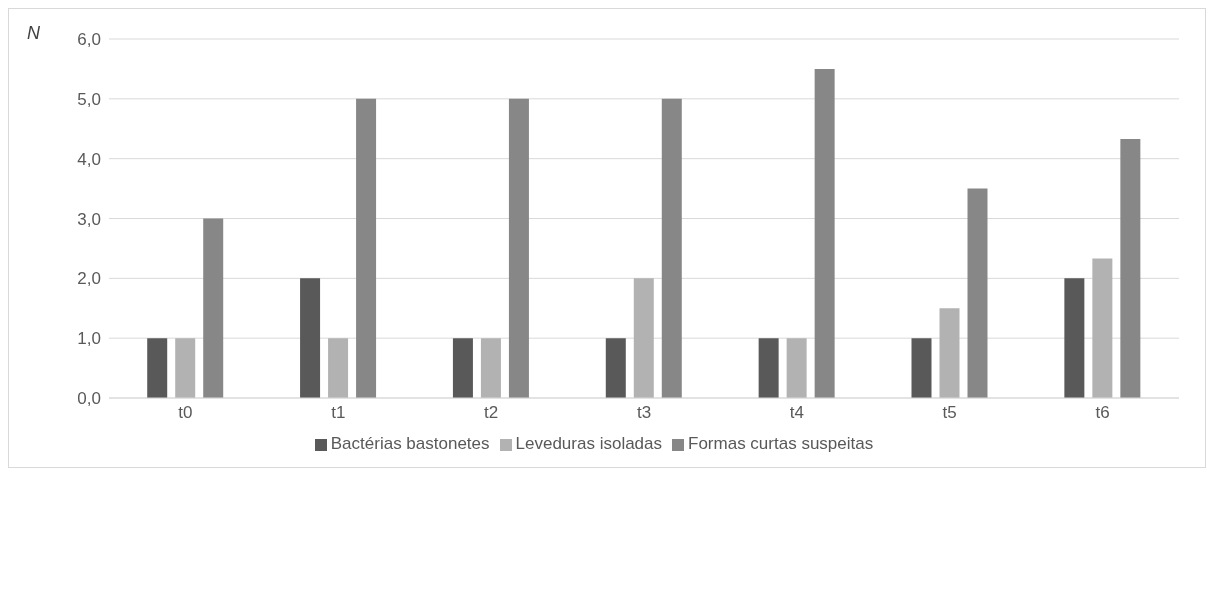 This screenshot has height=610, width=1214. Describe the element at coordinates (89, 279) in the screenshot. I see `y-tick-label: 2,0` at that location.